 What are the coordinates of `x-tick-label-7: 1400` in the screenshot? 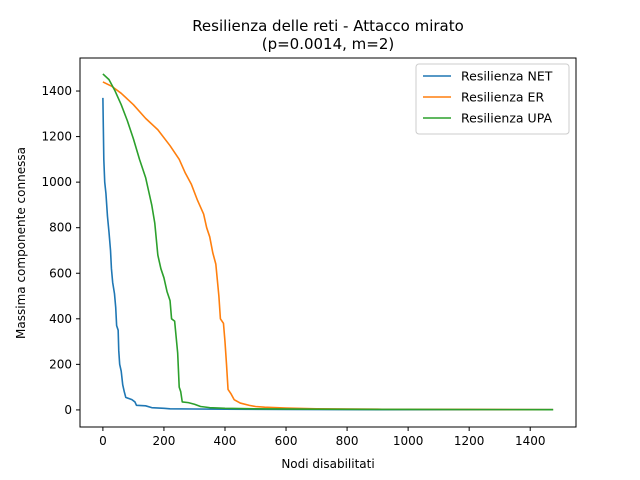 It's located at (530, 441).